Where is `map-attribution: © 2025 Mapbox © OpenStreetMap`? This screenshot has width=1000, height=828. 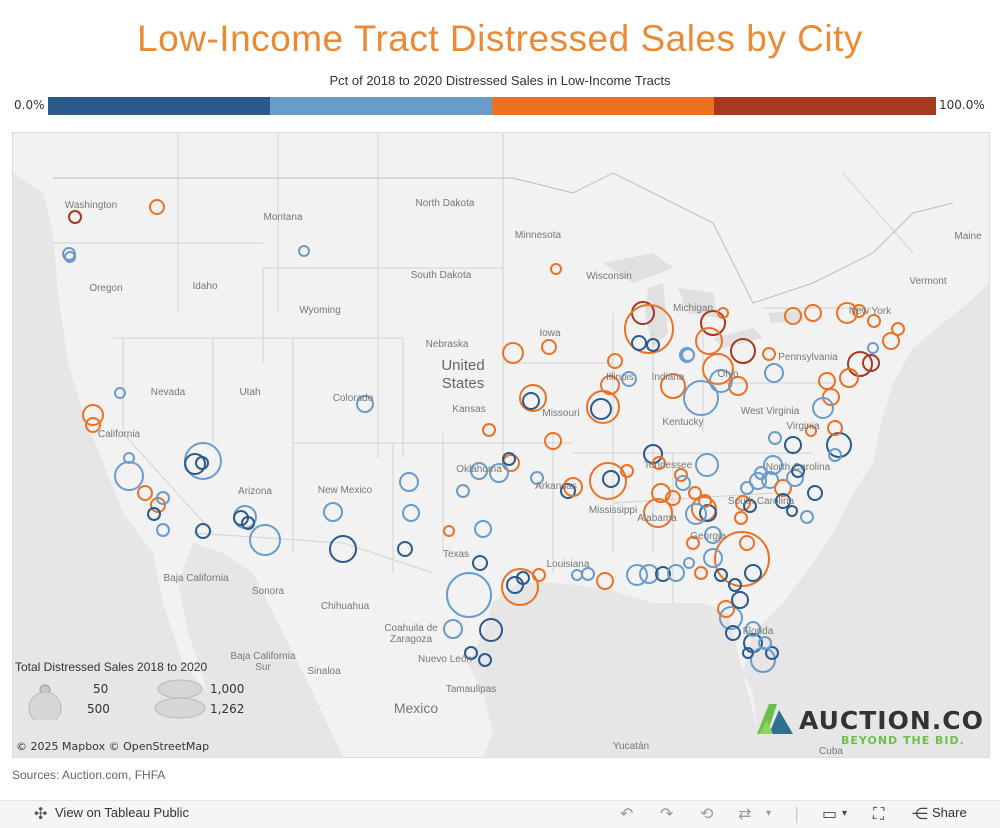
map-attribution: © 2025 Mapbox © OpenStreetMap is located at coordinates (113, 746).